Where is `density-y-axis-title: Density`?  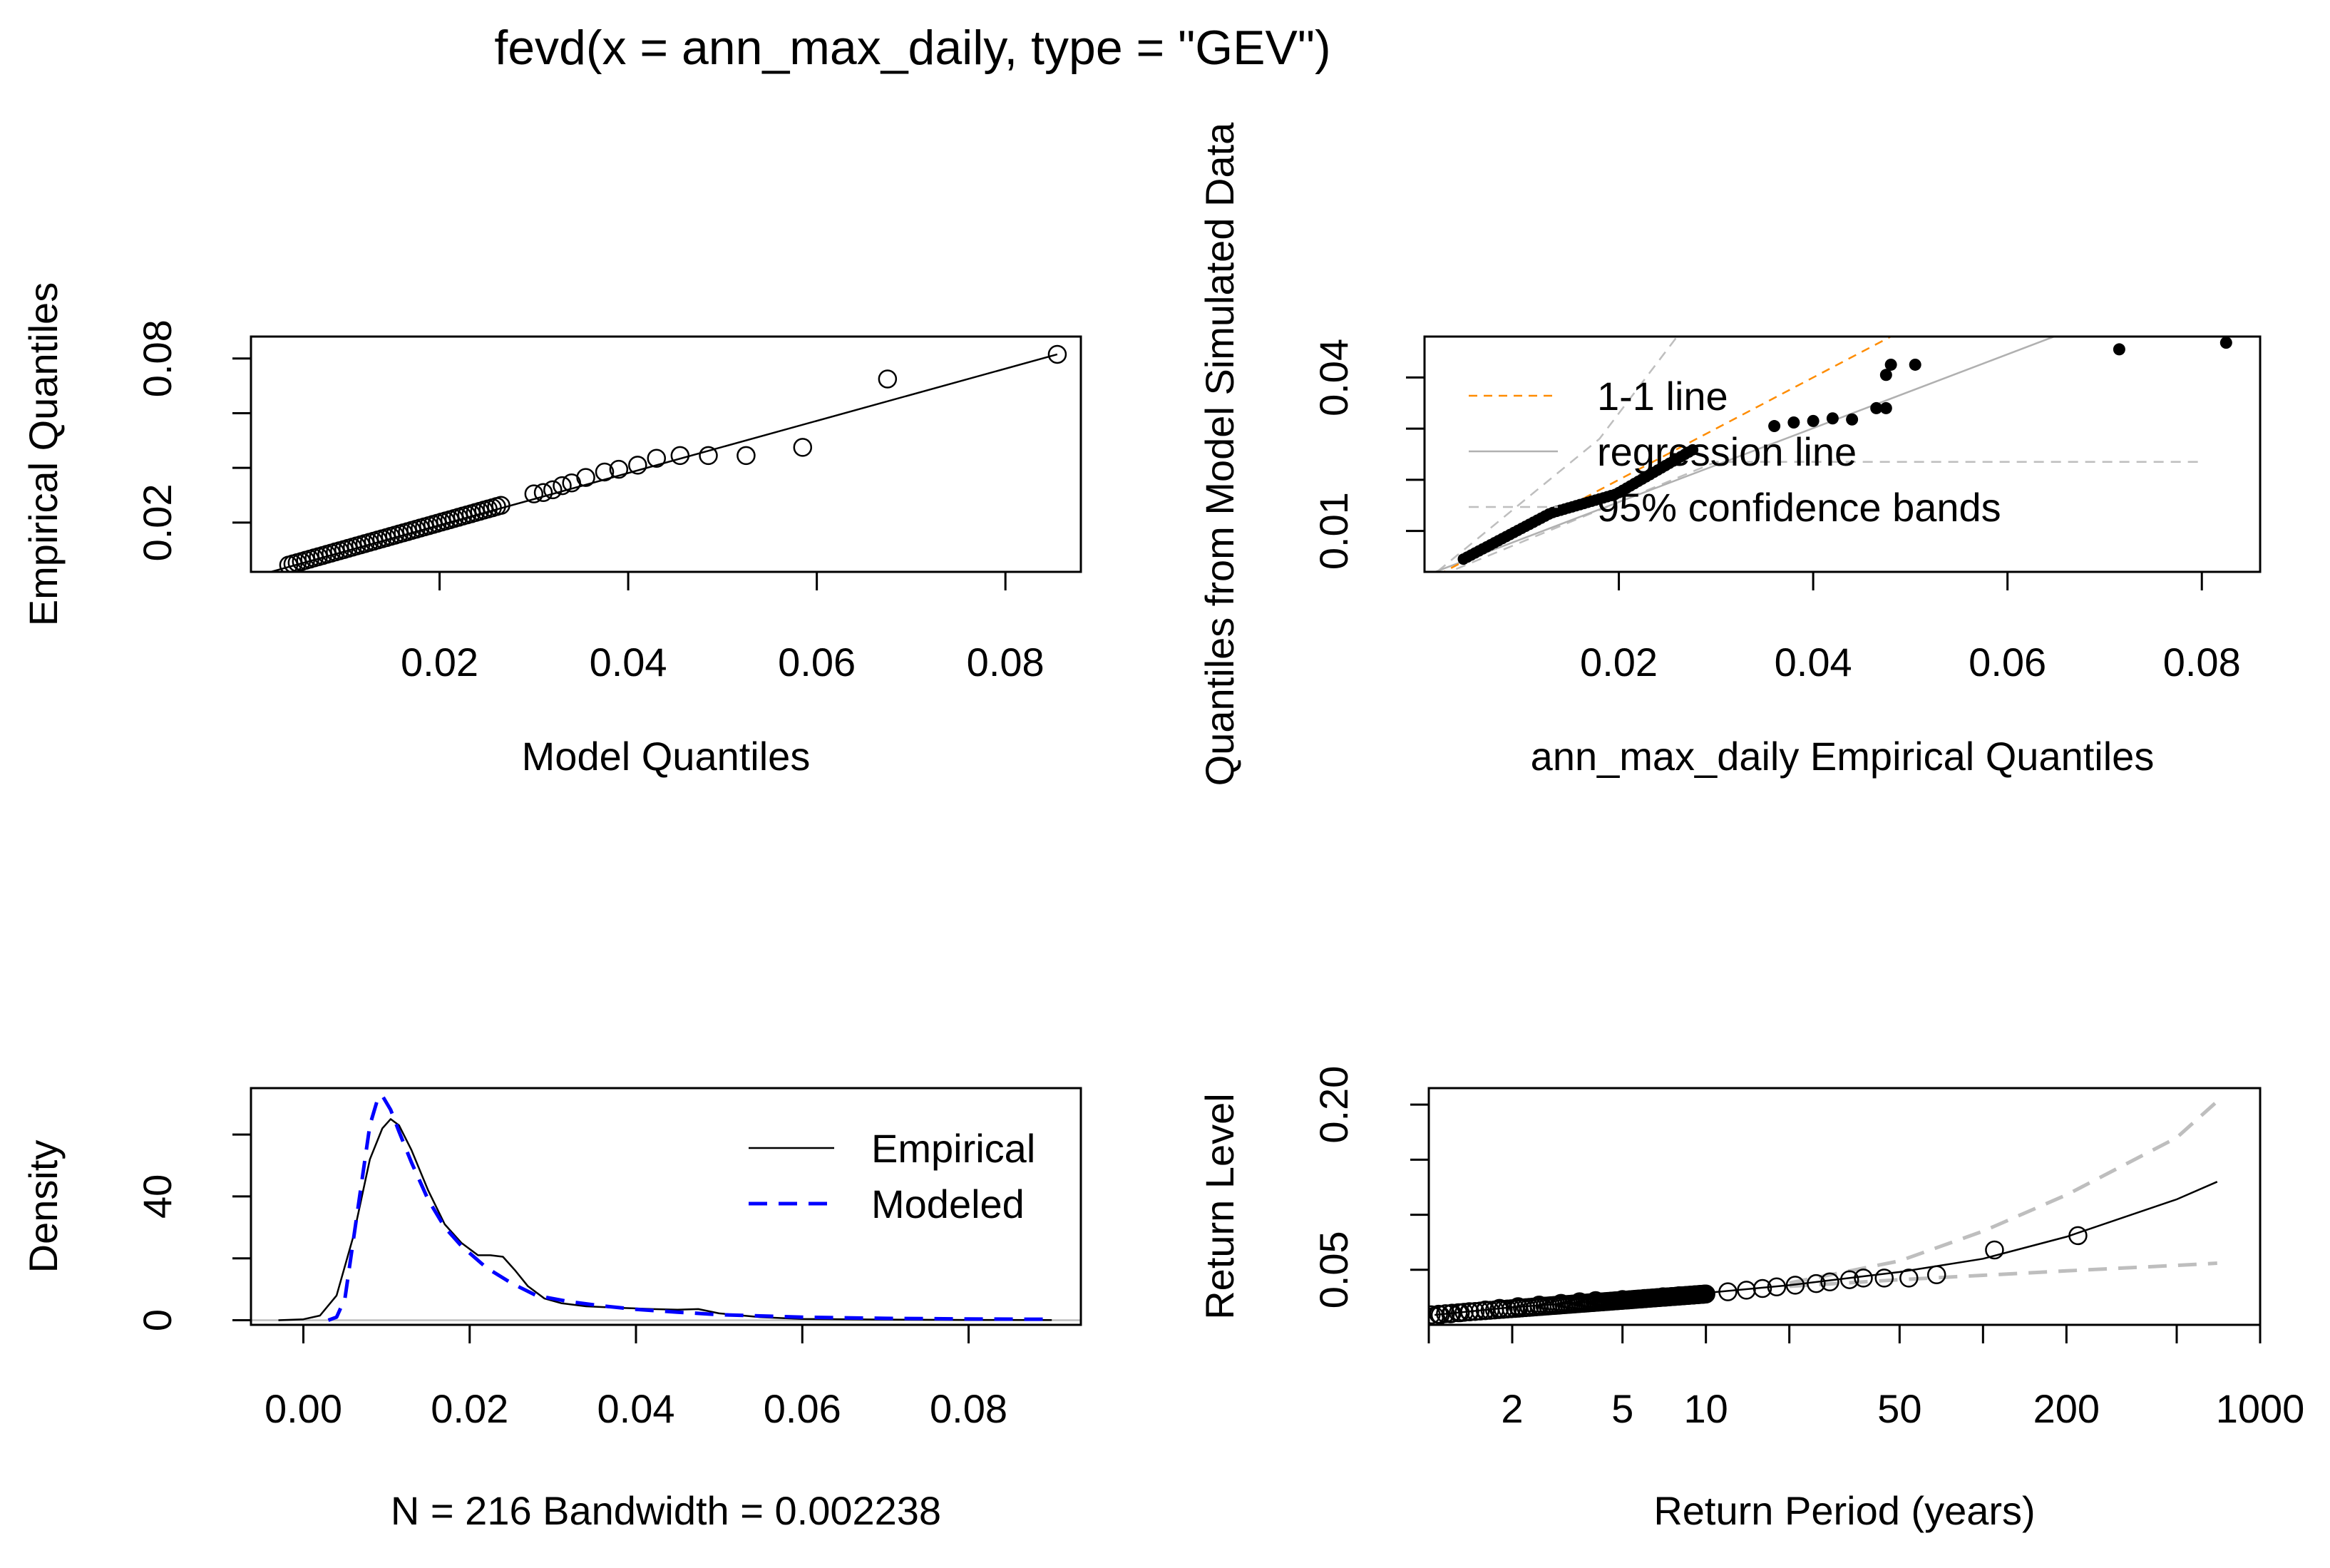
density-y-axis-title: Density is located at coordinates (43, 1207).